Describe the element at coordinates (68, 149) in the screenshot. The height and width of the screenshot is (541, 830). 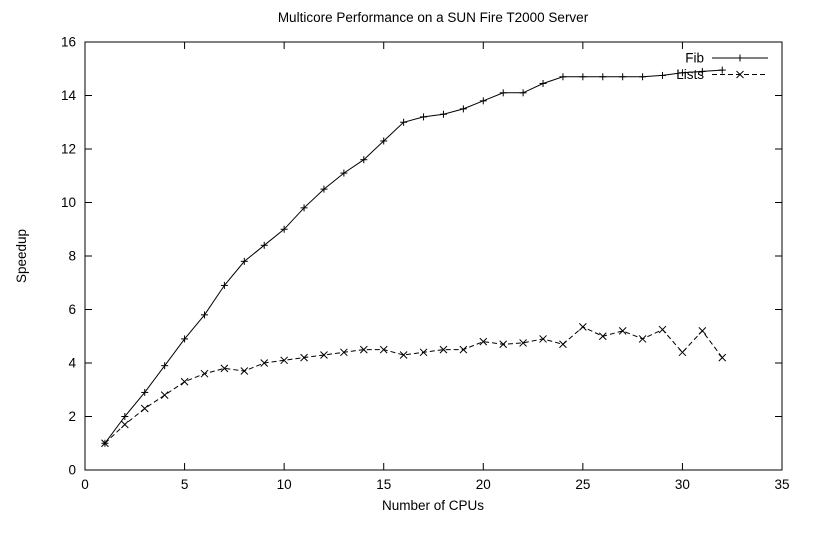
I see `y-tick-label: 12` at that location.